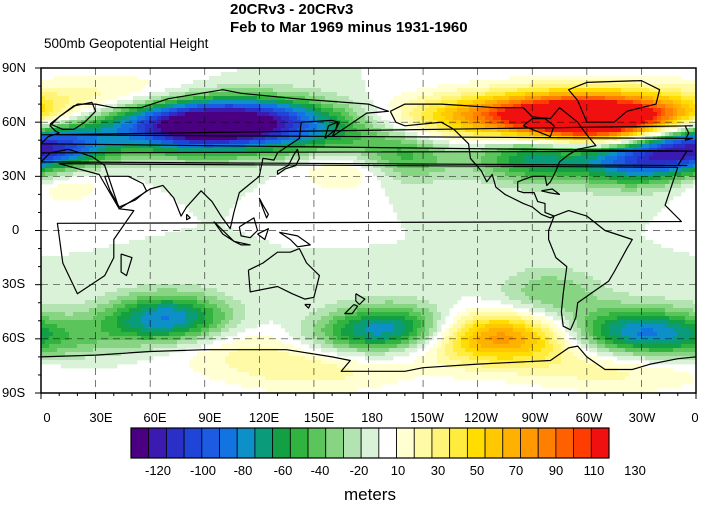 The image size is (707, 505). Describe the element at coordinates (372, 417) in the screenshot. I see `lon-label: 180` at that location.